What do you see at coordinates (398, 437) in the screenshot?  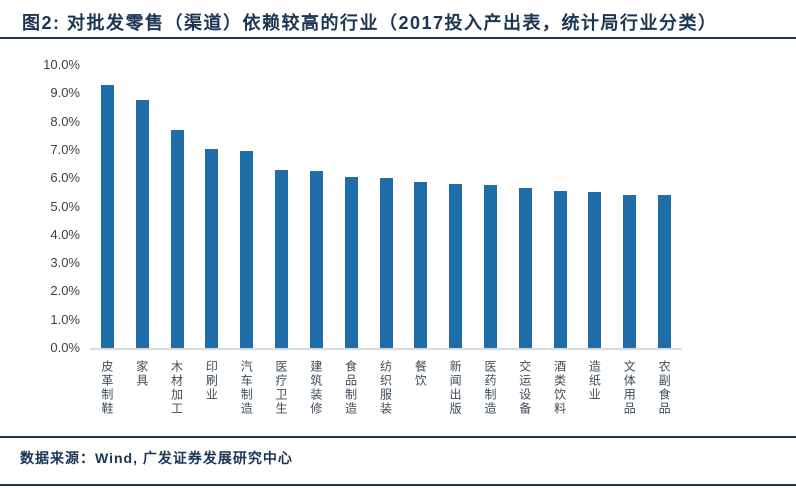 I see `source-divider` at bounding box center [398, 437].